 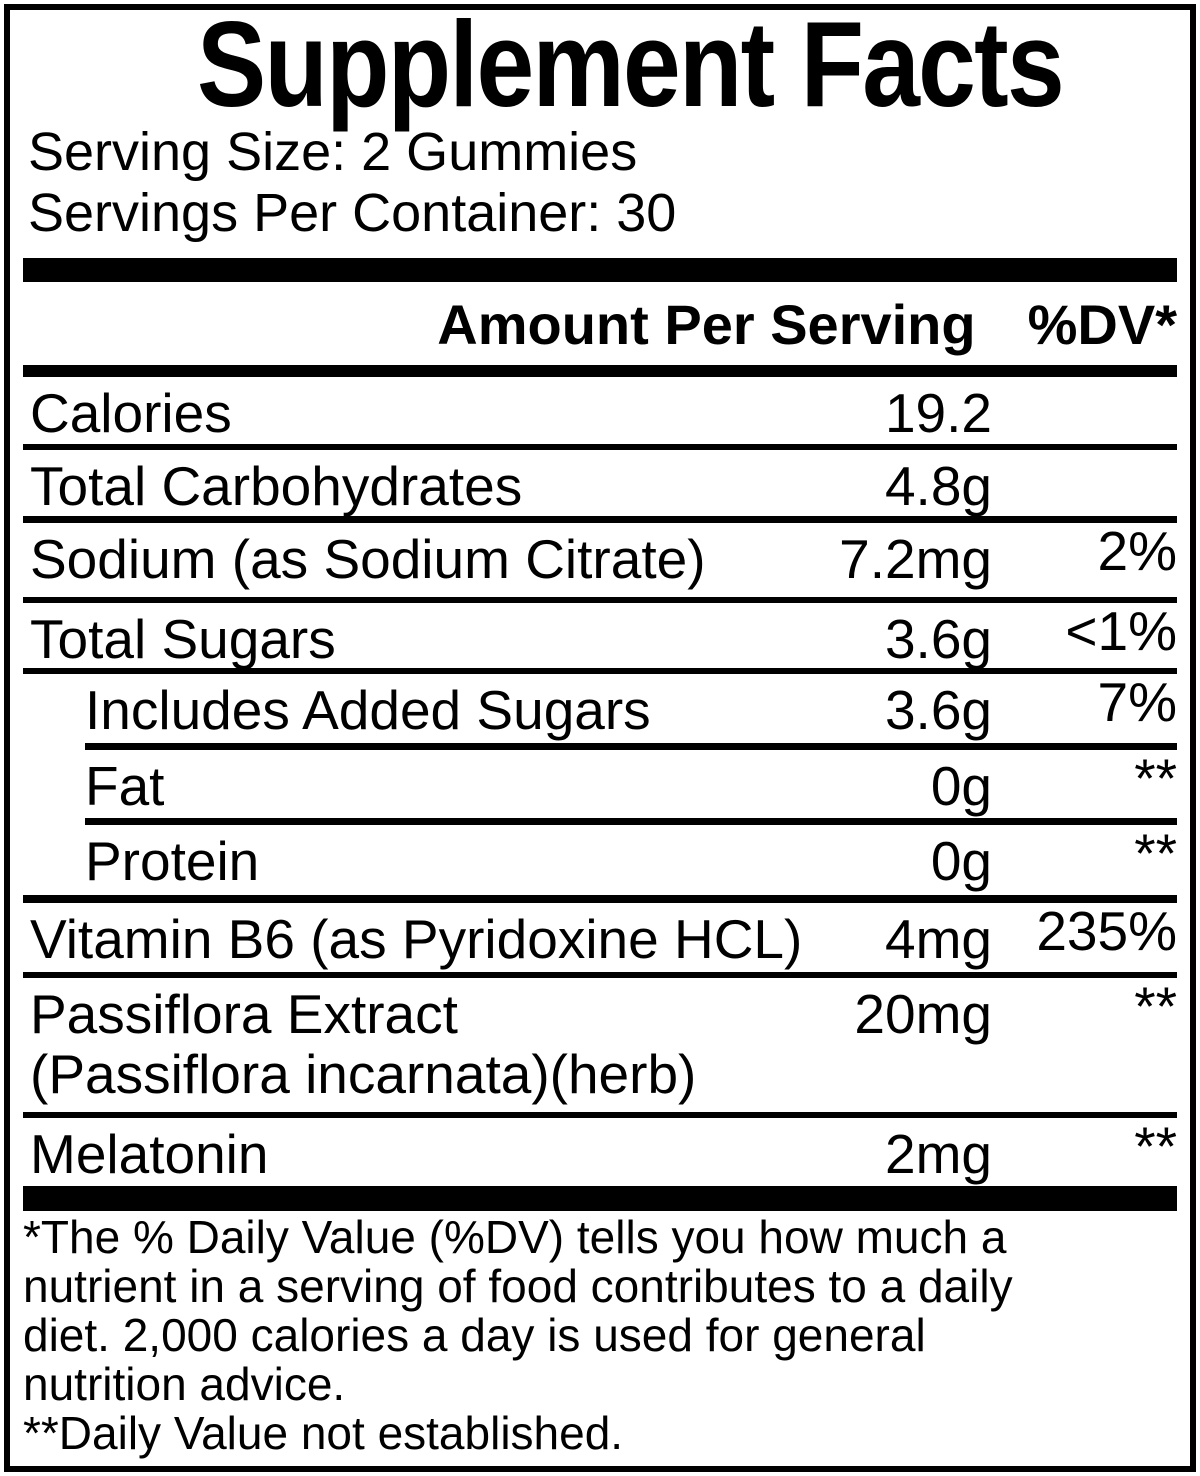 I want to click on nutrient-dv: 7%, so click(x=1137, y=702).